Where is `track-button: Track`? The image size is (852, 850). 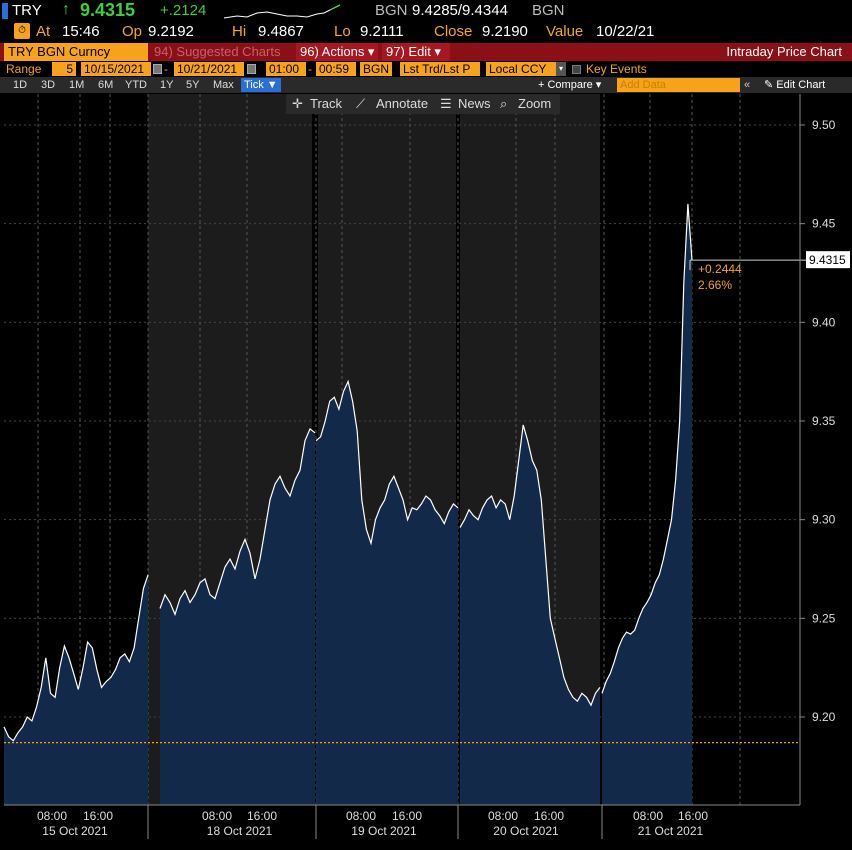
track-button: Track is located at coordinates (326, 103).